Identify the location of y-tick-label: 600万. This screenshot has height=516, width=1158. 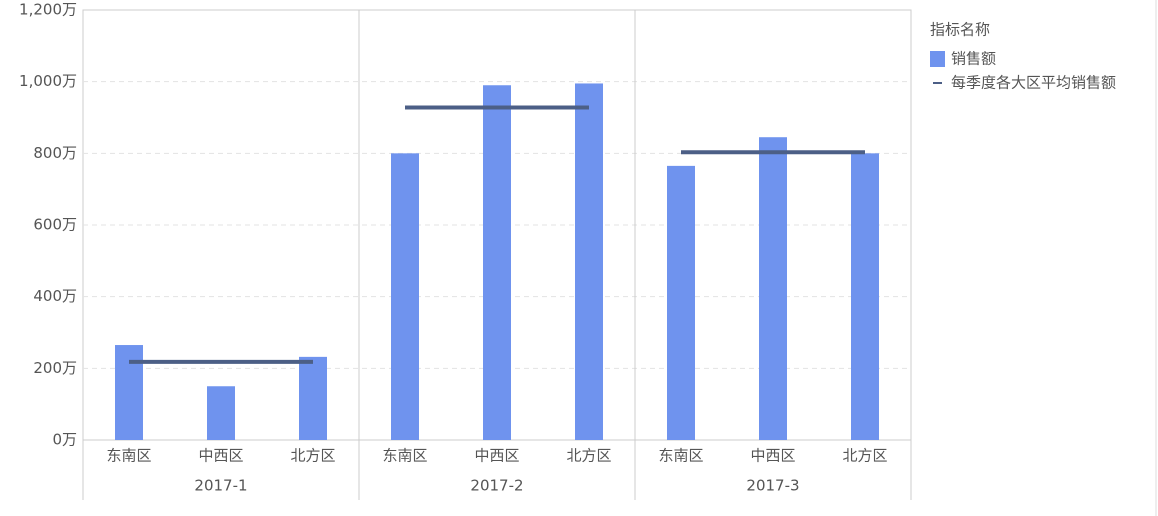
(55, 225).